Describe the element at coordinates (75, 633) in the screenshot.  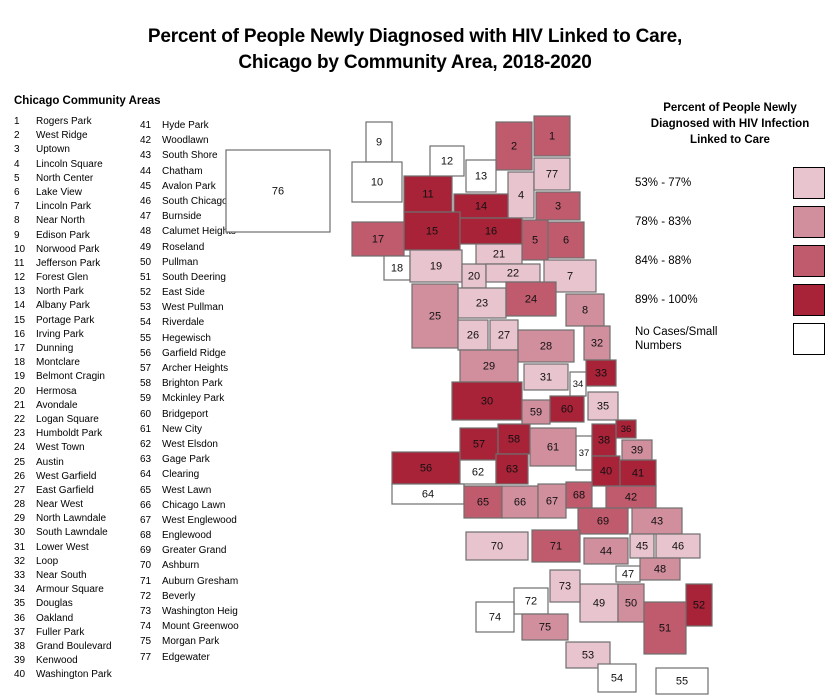
I see `area-list-item: 37 Fuller Park` at that location.